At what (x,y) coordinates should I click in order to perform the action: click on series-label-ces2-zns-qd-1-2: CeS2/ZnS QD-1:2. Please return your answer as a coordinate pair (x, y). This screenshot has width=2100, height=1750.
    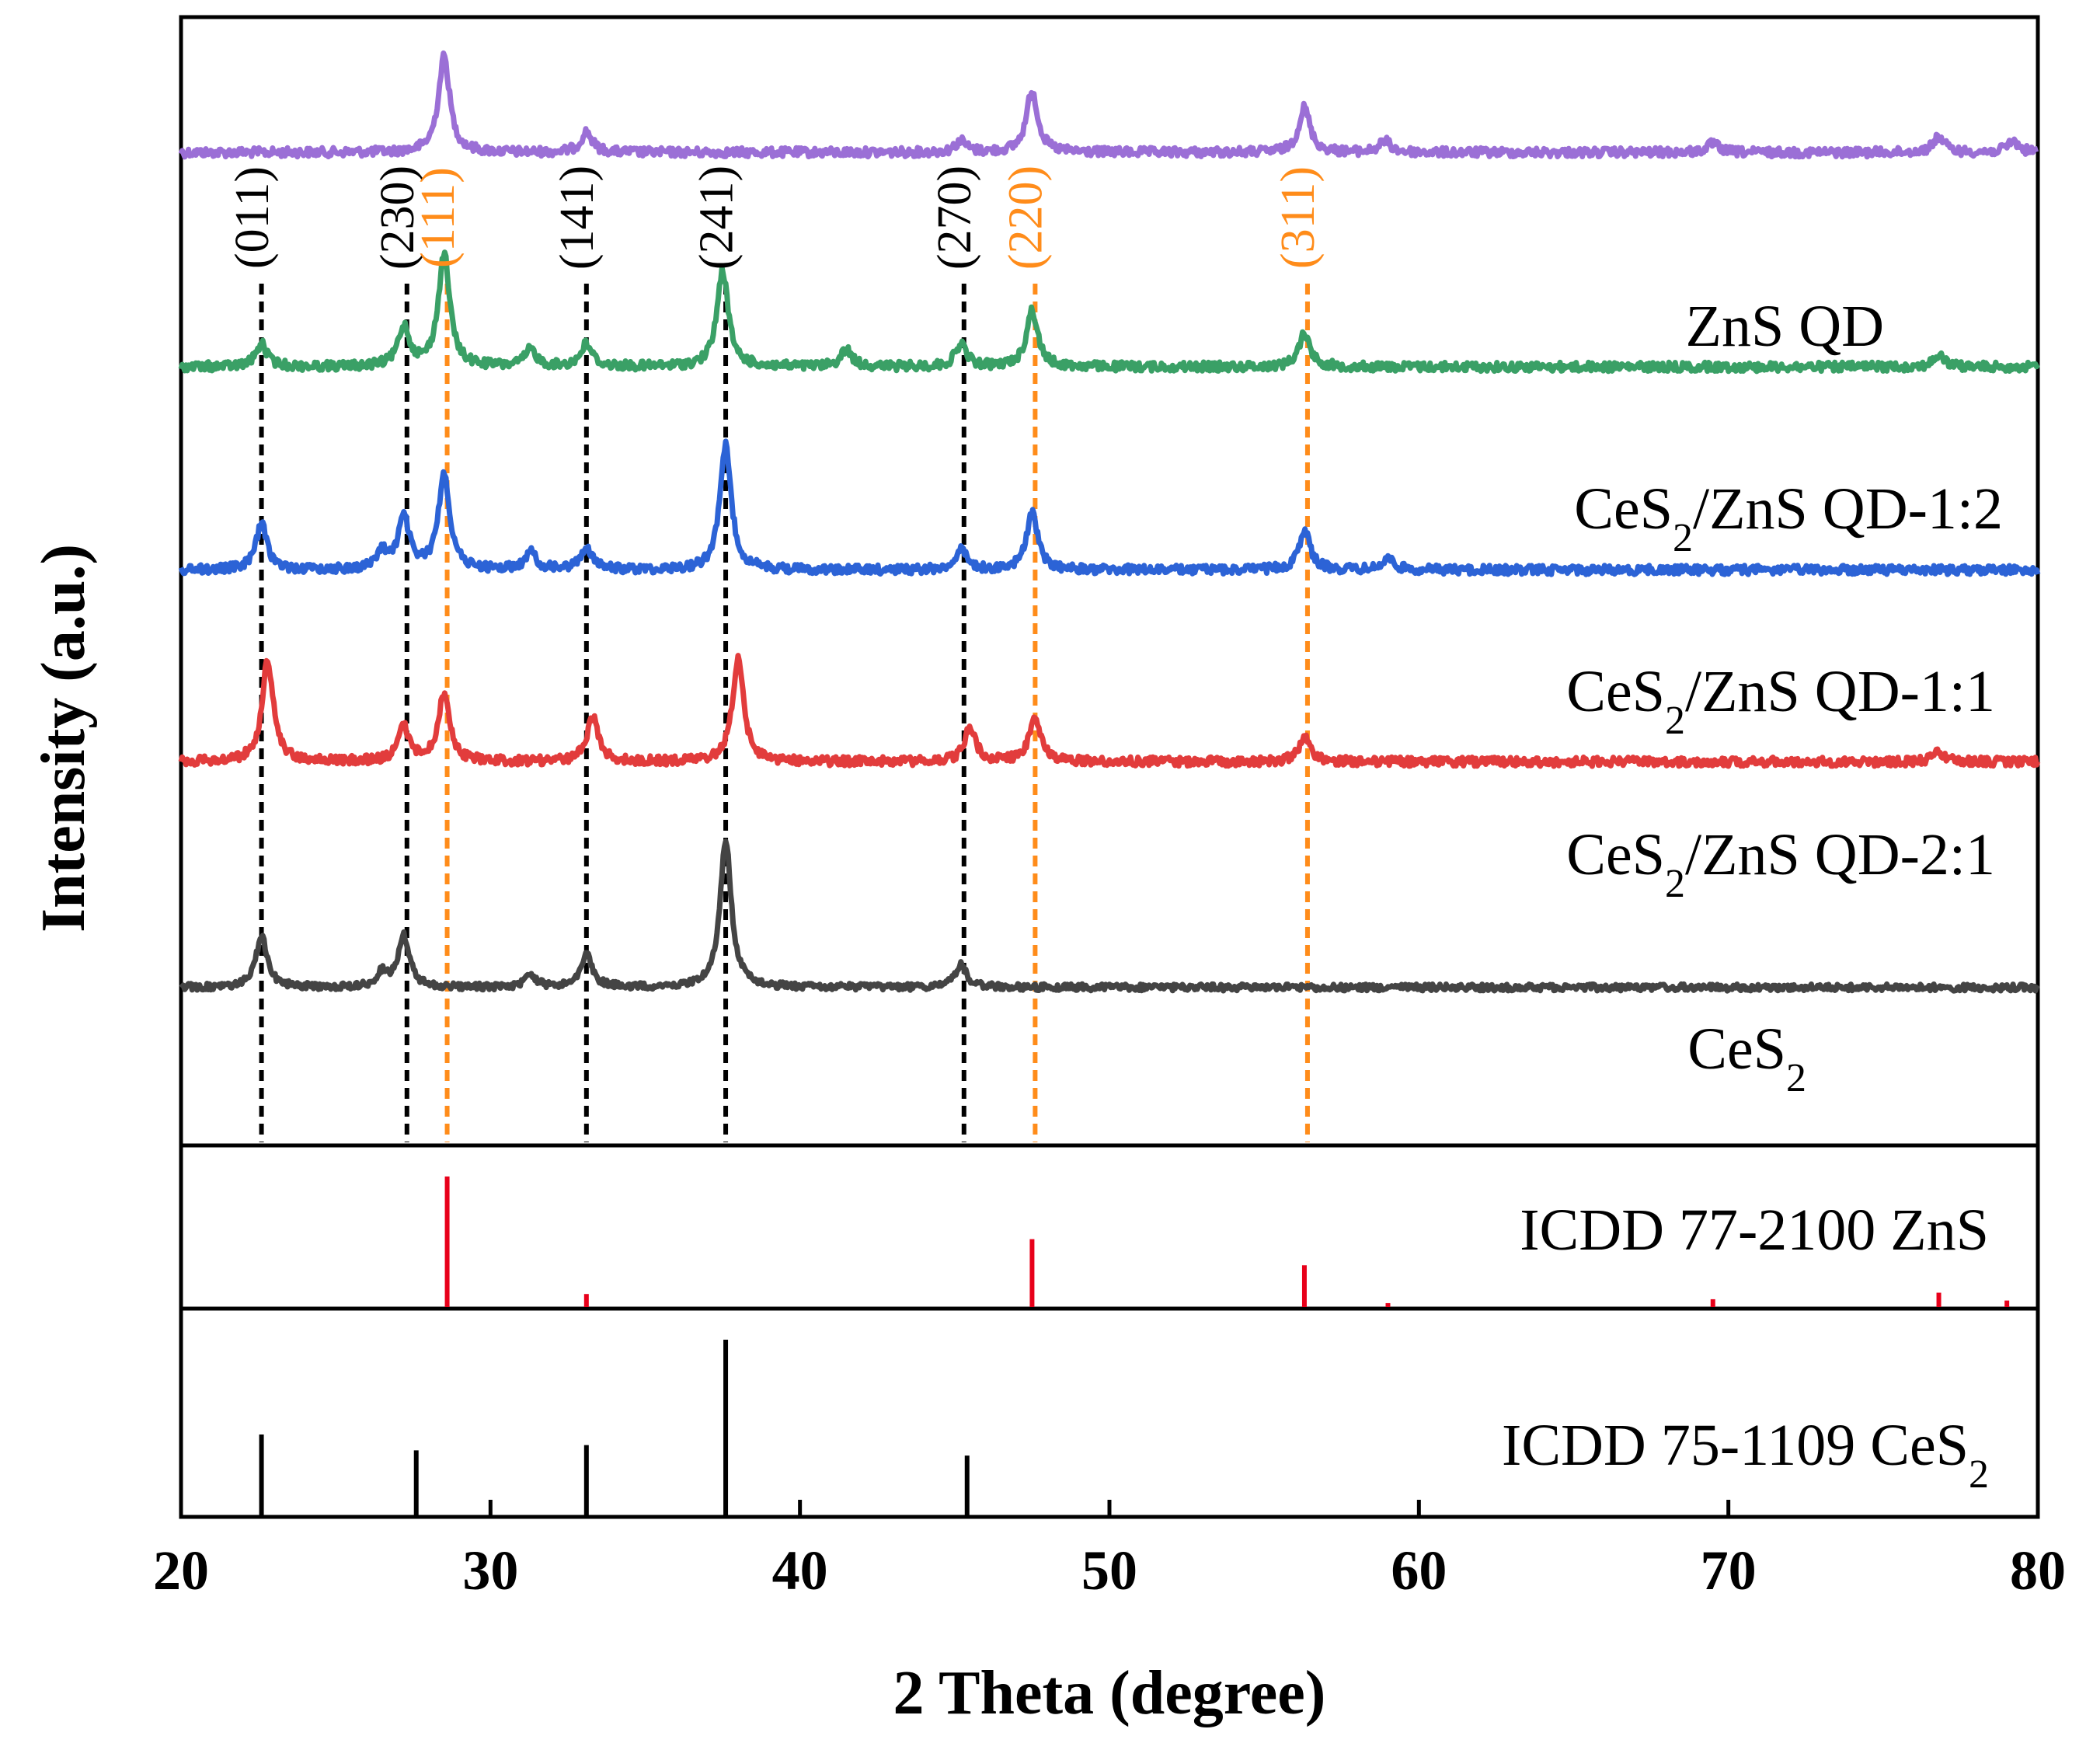
    Looking at the image, I should click on (1788, 518).